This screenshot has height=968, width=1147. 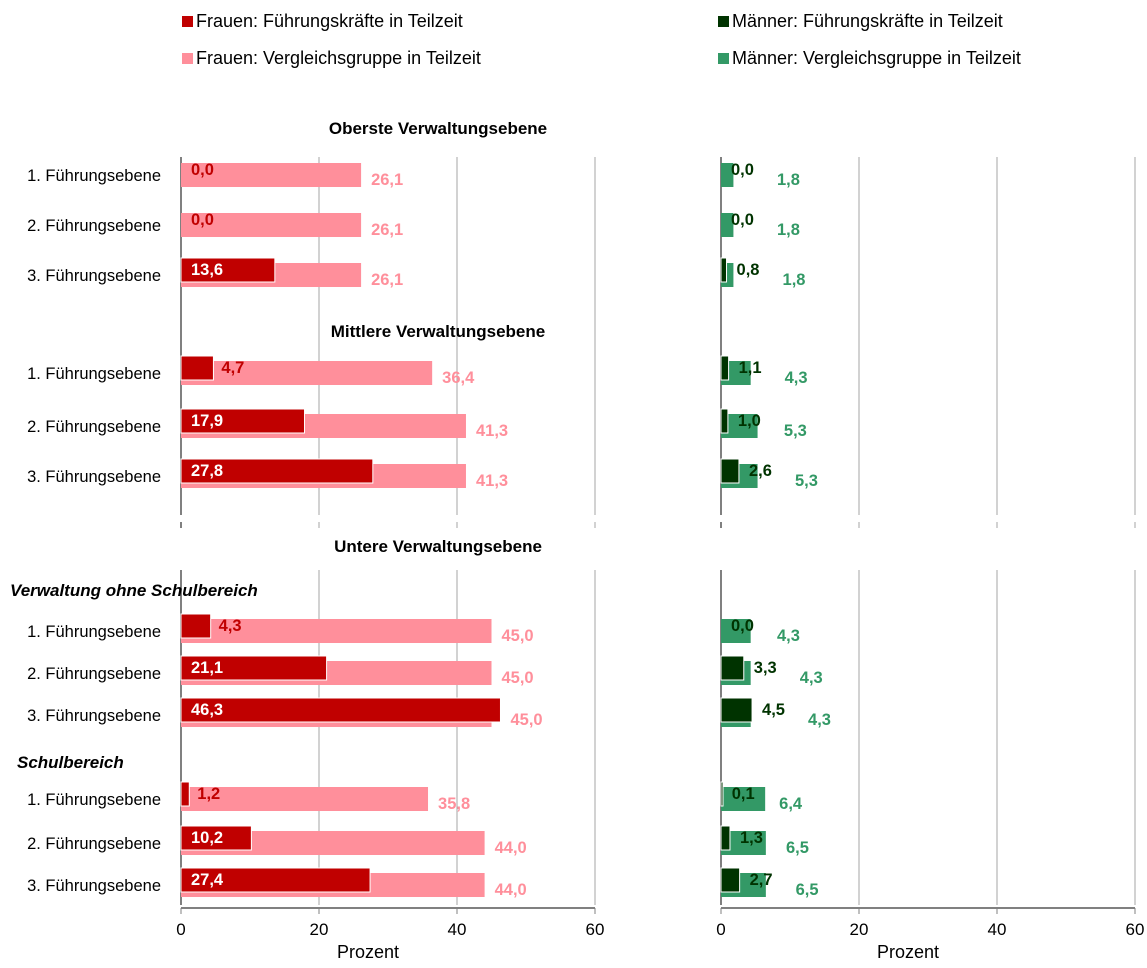 I want to click on legend-item-women-leaders: Frauen: Führungskräfte in Teilzeit, so click(x=322, y=21).